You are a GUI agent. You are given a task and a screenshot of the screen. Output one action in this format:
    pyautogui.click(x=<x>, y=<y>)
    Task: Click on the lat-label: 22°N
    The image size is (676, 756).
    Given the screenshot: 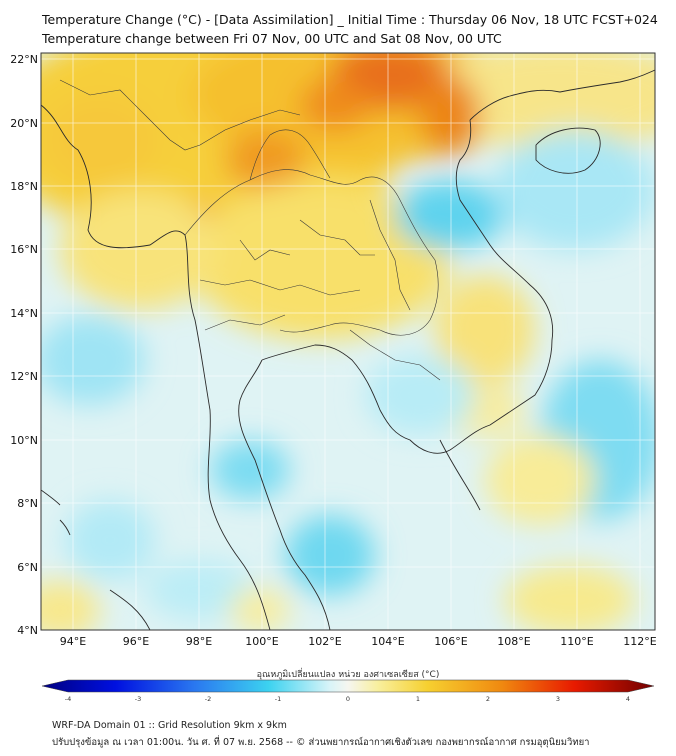 What is the action you would take?
    pyautogui.click(x=24, y=59)
    